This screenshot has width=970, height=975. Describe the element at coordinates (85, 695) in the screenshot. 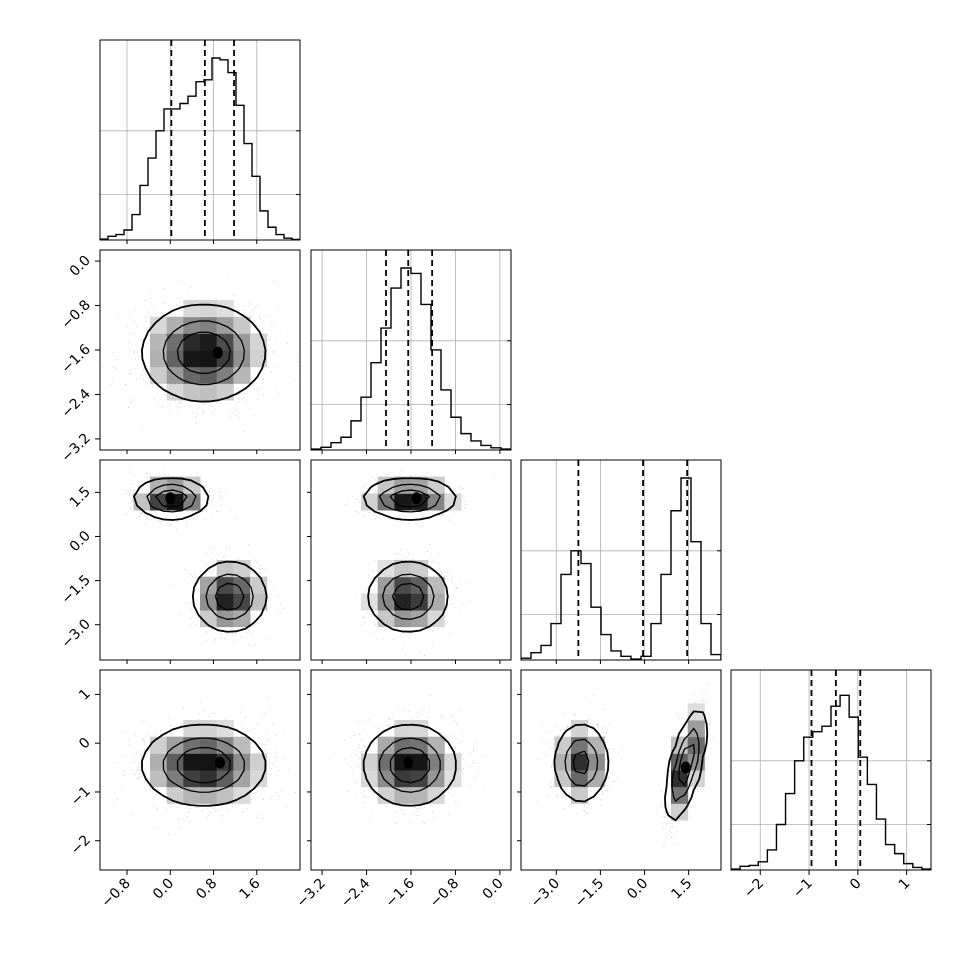

I see `y-tick-label: 1` at that location.